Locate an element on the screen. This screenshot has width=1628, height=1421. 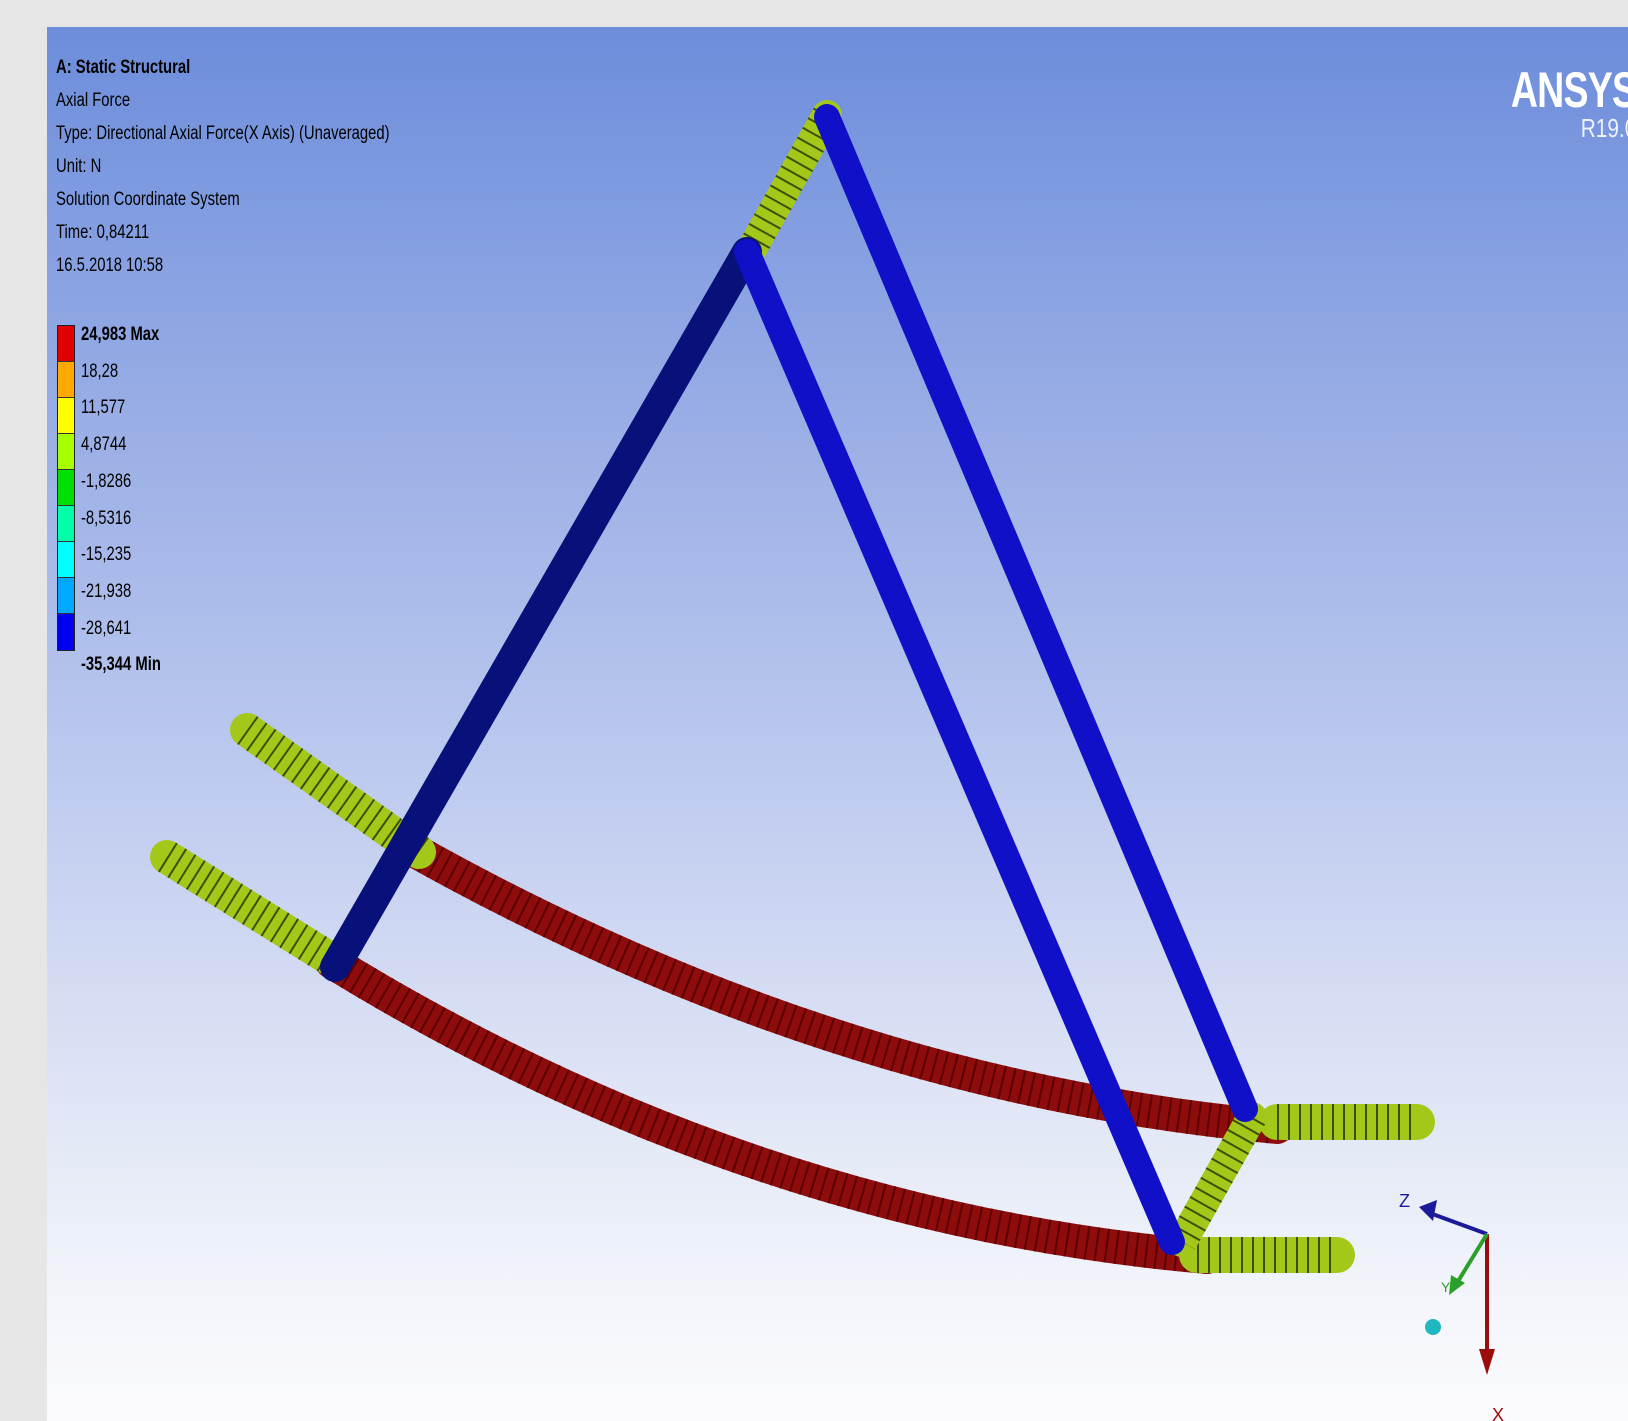
legend-label: -8,5316 is located at coordinates (106, 518).